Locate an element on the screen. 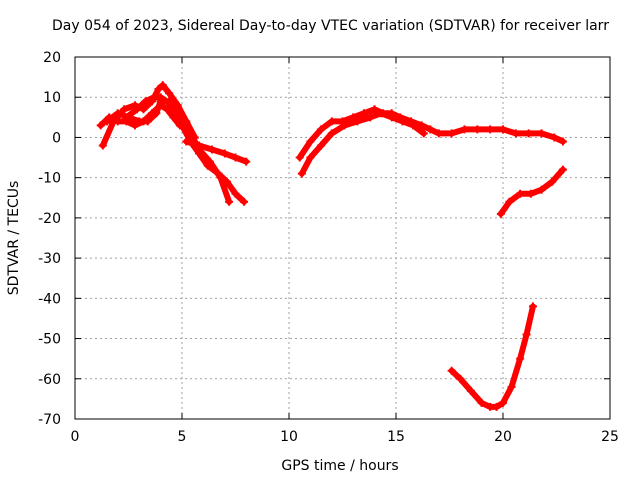  y-tick-label: 20 is located at coordinates (52, 58).